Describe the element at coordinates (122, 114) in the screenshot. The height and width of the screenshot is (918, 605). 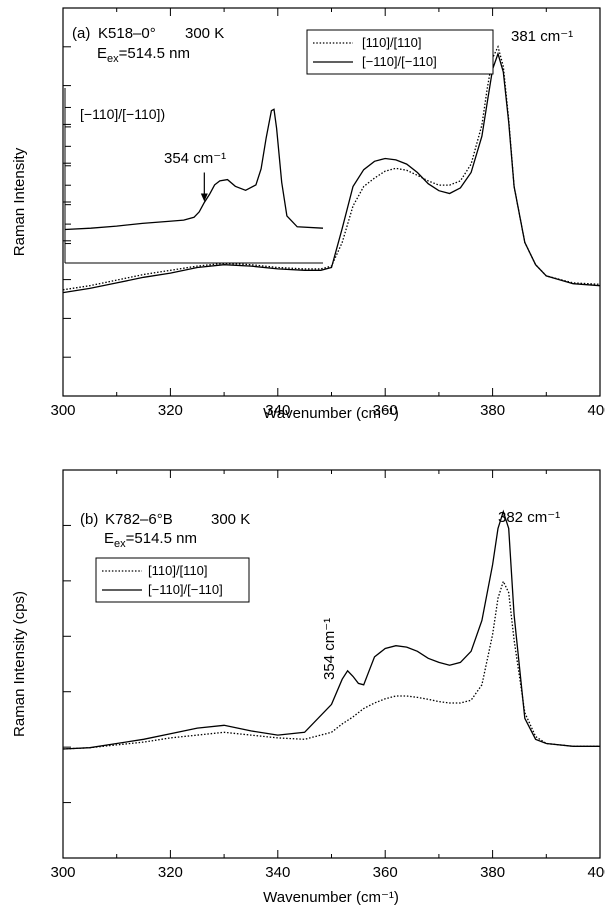
I see `inset-label: [−110]/[−110])` at that location.